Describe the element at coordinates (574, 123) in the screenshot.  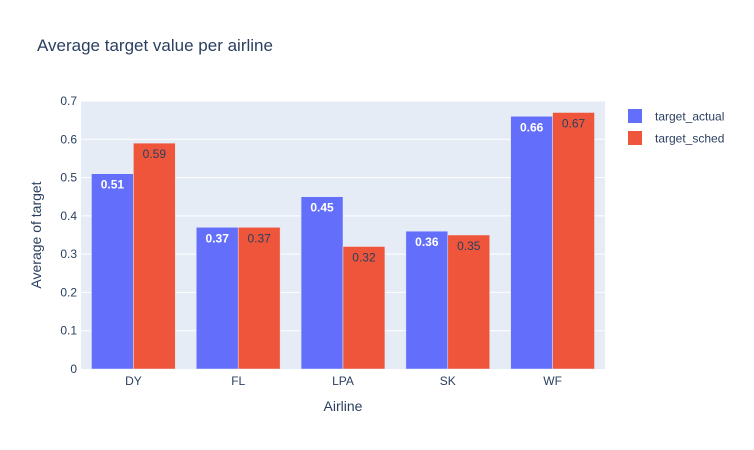
I see `bar-value-label: 0.67` at that location.